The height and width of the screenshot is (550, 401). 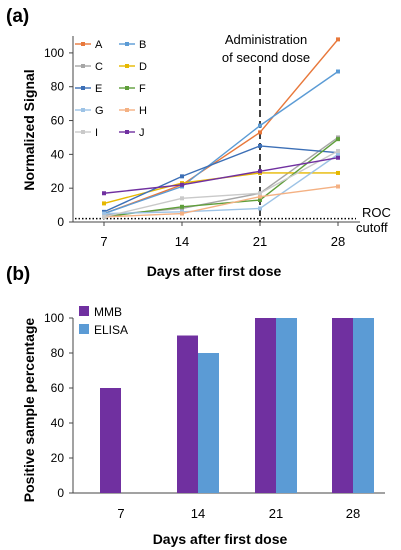 What do you see at coordinates (18, 274) in the screenshot?
I see `panel-b-label: (b)` at bounding box center [18, 274].